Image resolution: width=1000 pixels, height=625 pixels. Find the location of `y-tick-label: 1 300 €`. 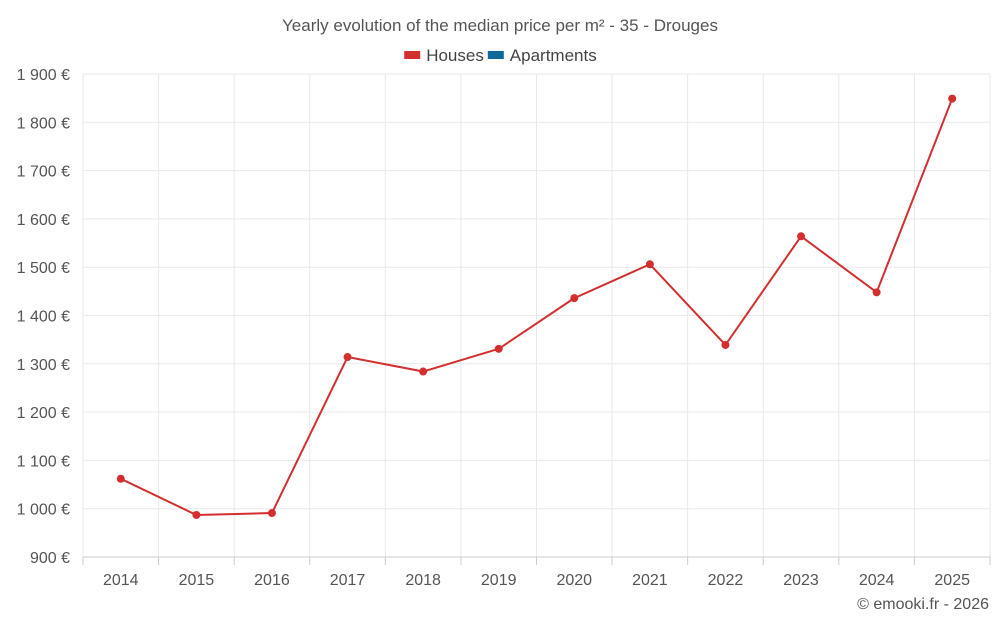

y-tick-label: 1 300 € is located at coordinates (43, 365).